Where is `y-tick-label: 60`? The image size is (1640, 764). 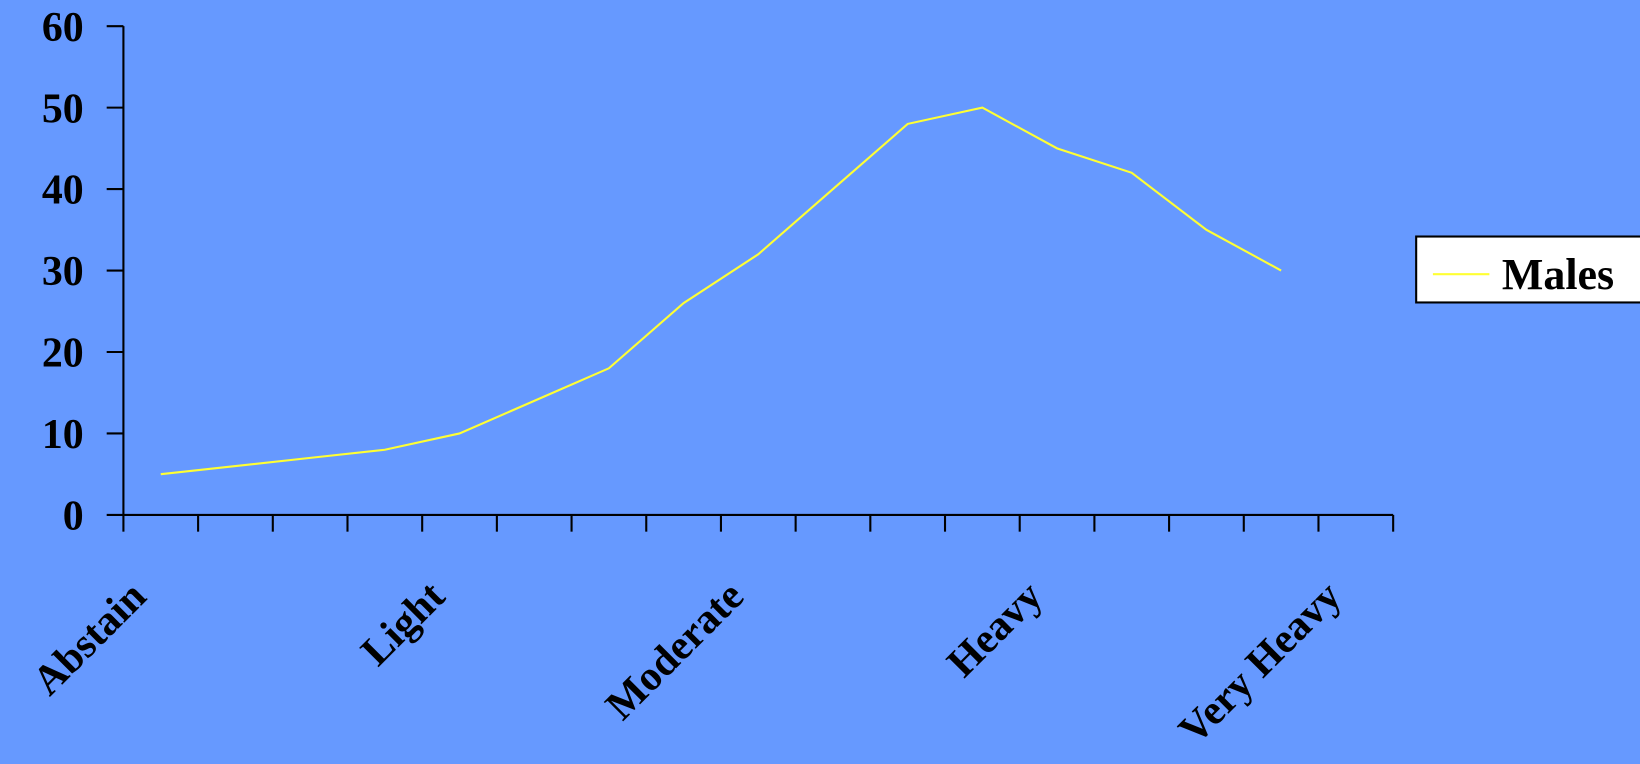
y-tick-label: 60 is located at coordinates (63, 28).